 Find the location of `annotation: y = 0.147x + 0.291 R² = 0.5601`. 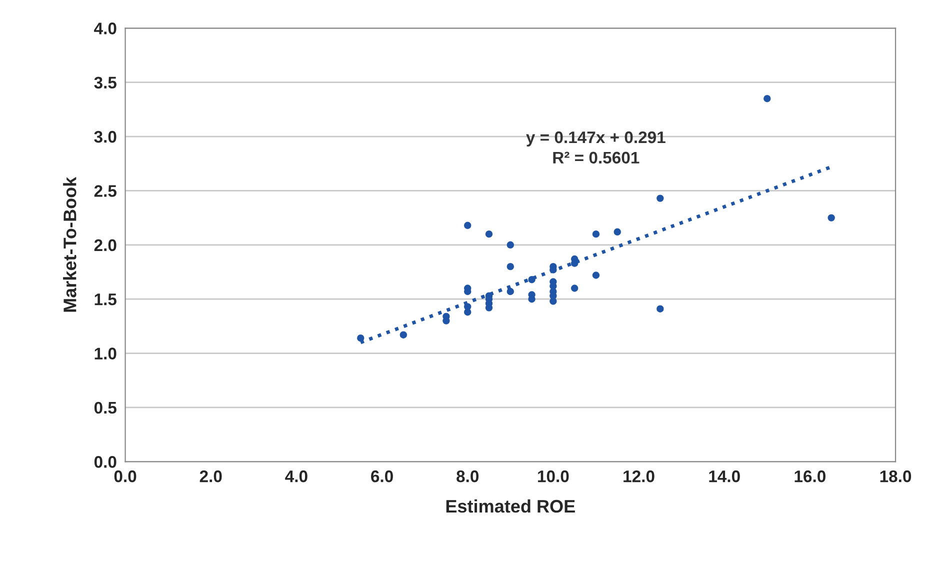

annotation: y = 0.147x + 0.291 R² = 0.5601 is located at coordinates (596, 147).